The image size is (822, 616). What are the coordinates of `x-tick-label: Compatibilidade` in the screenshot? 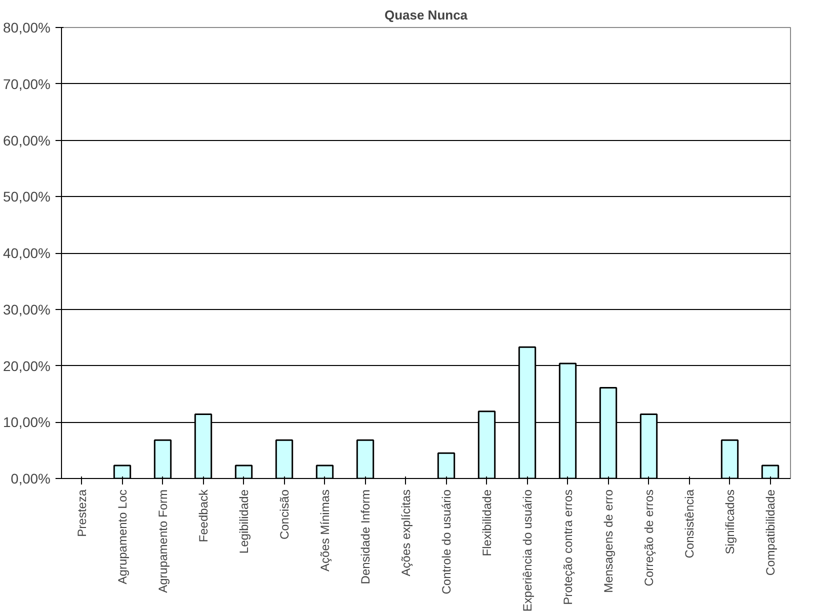 It's located at (770, 532).